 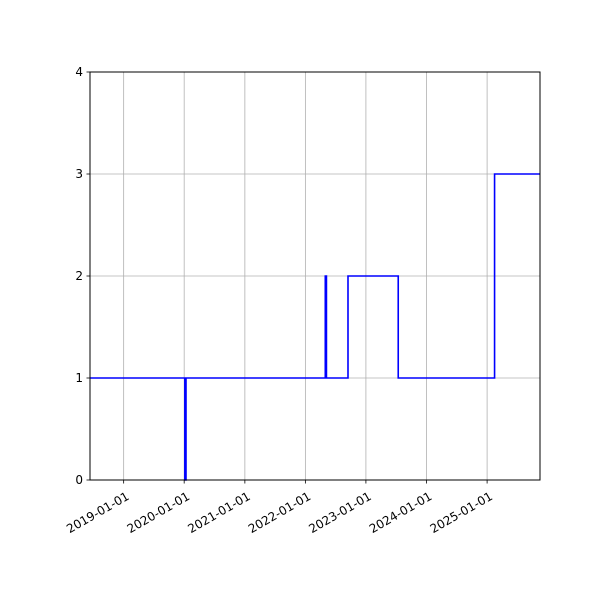 What do you see at coordinates (279, 512) in the screenshot?
I see `x-tick-label: 2022-01-01` at bounding box center [279, 512].